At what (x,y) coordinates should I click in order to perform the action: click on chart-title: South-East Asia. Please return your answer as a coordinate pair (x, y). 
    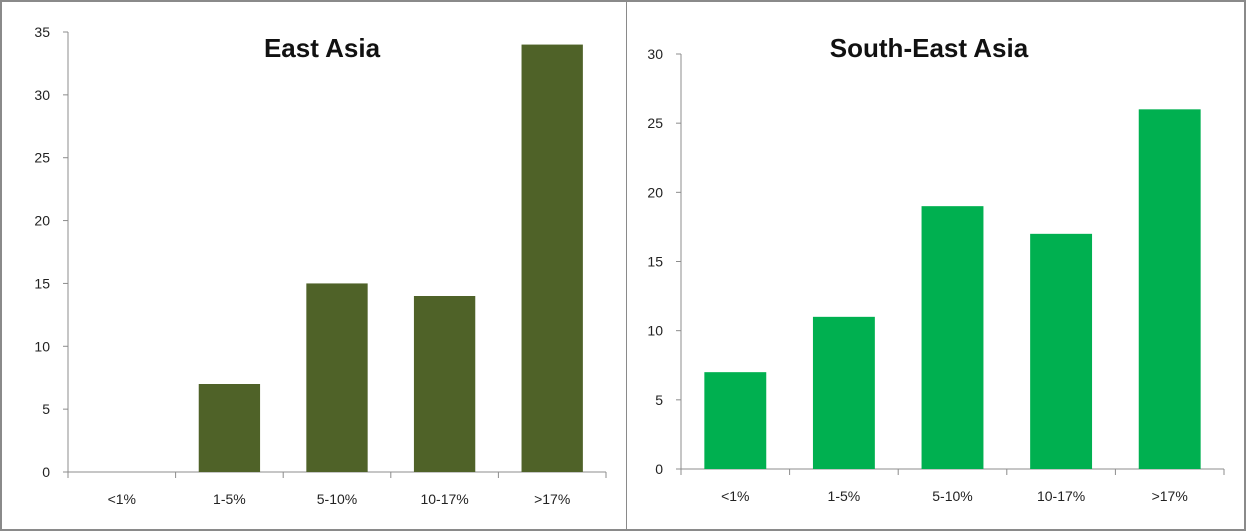
    Looking at the image, I should click on (929, 48).